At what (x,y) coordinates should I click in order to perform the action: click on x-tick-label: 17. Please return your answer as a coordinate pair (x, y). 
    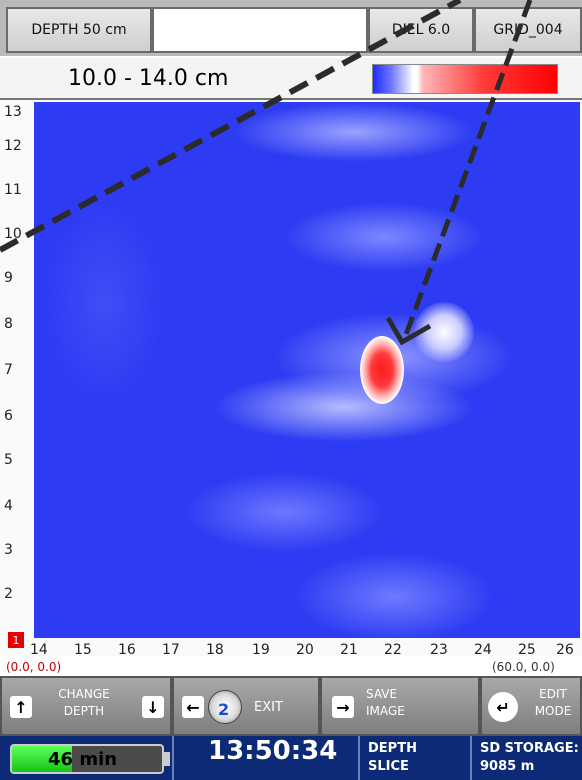
    Looking at the image, I should click on (171, 650).